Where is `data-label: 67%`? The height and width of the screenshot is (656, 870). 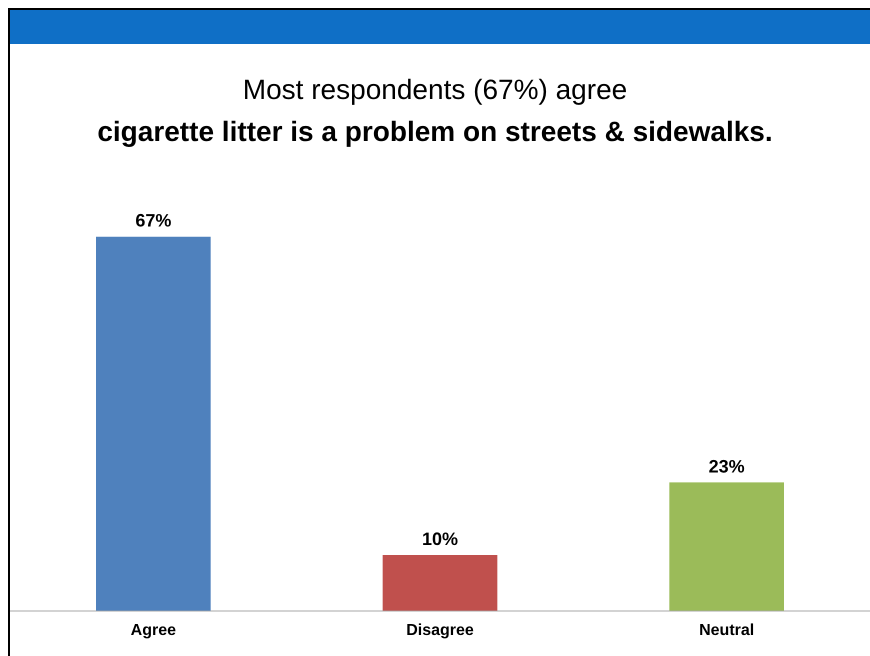
data-label: 67% is located at coordinates (153, 220).